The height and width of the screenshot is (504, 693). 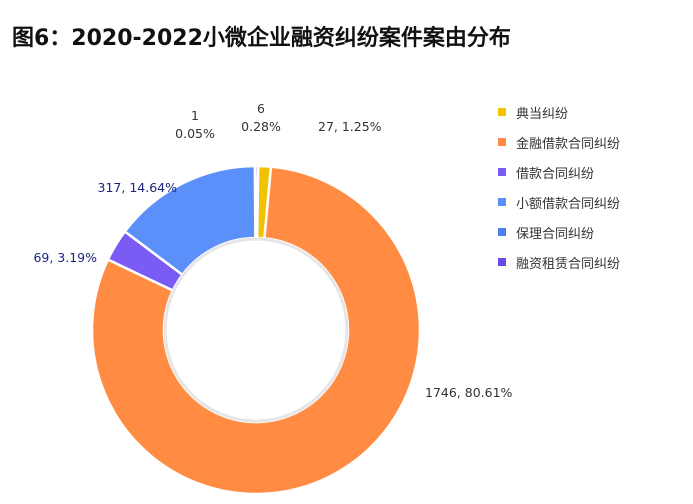 I want to click on data-label-保理合同纠纷: 1 0.05%, so click(x=195, y=124).